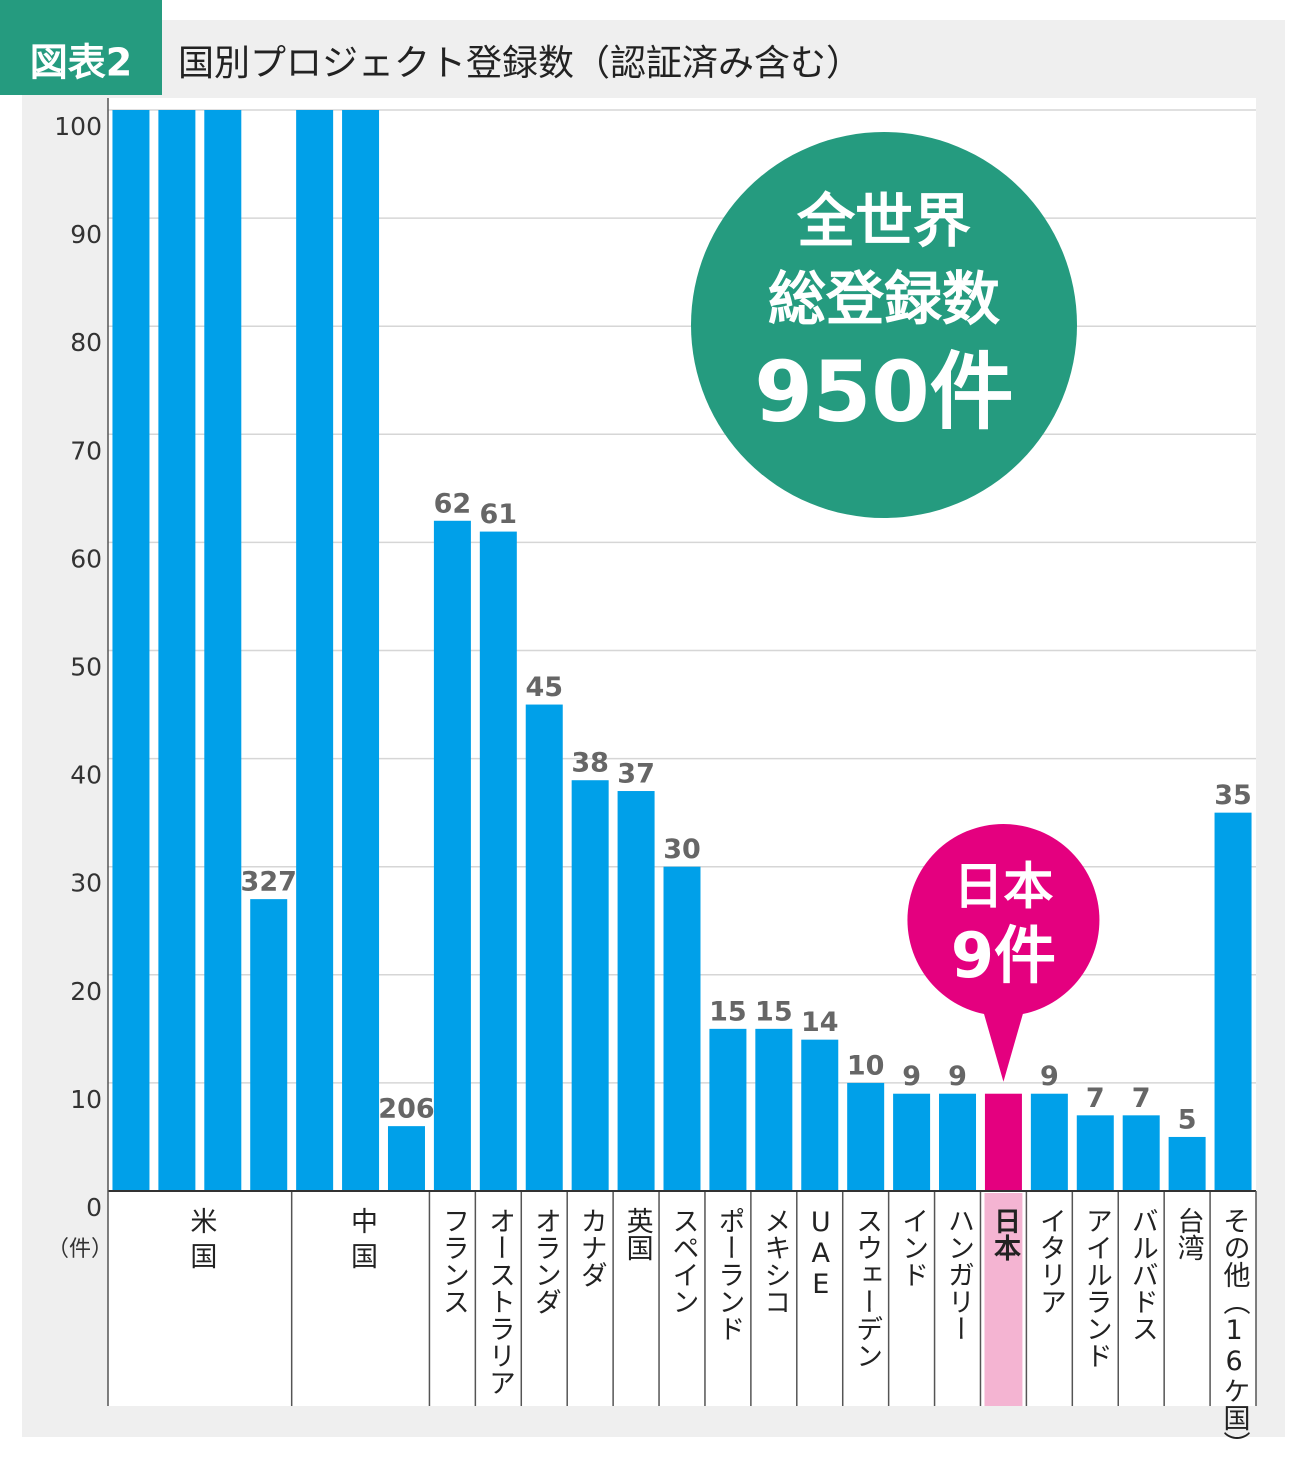 The width and height of the screenshot is (1300, 1461). Describe the element at coordinates (1189, 1234) in the screenshot. I see `x-tick-label: 台湾` at that location.